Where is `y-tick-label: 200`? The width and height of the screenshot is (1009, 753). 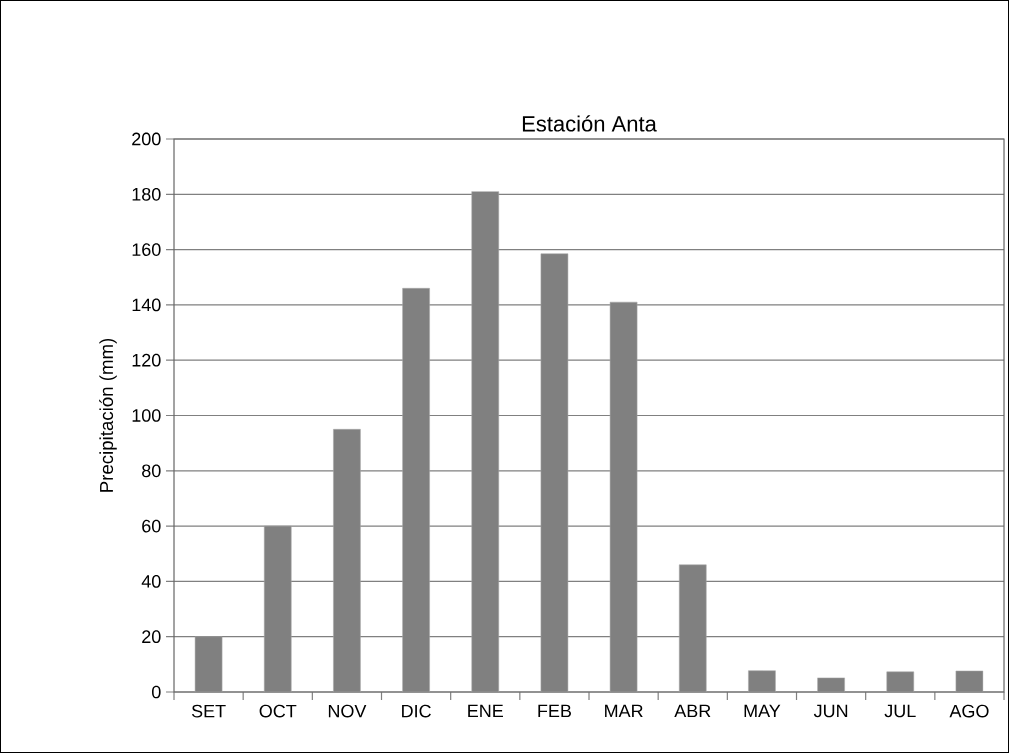
y-tick-label: 200 is located at coordinates (146, 139).